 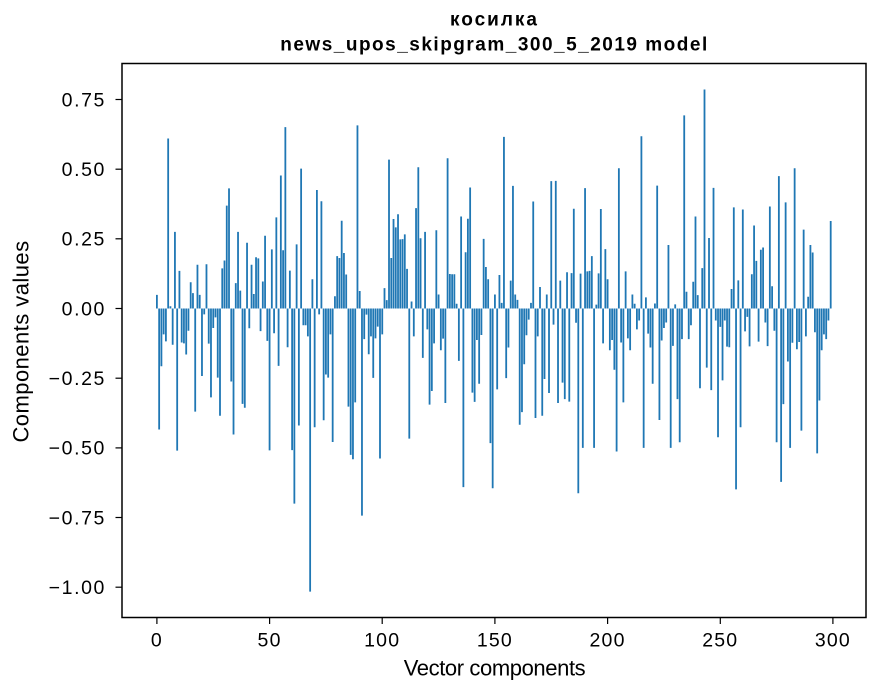 What do you see at coordinates (77, 518) in the screenshot?
I see `svg-text: −0.75` at bounding box center [77, 518].